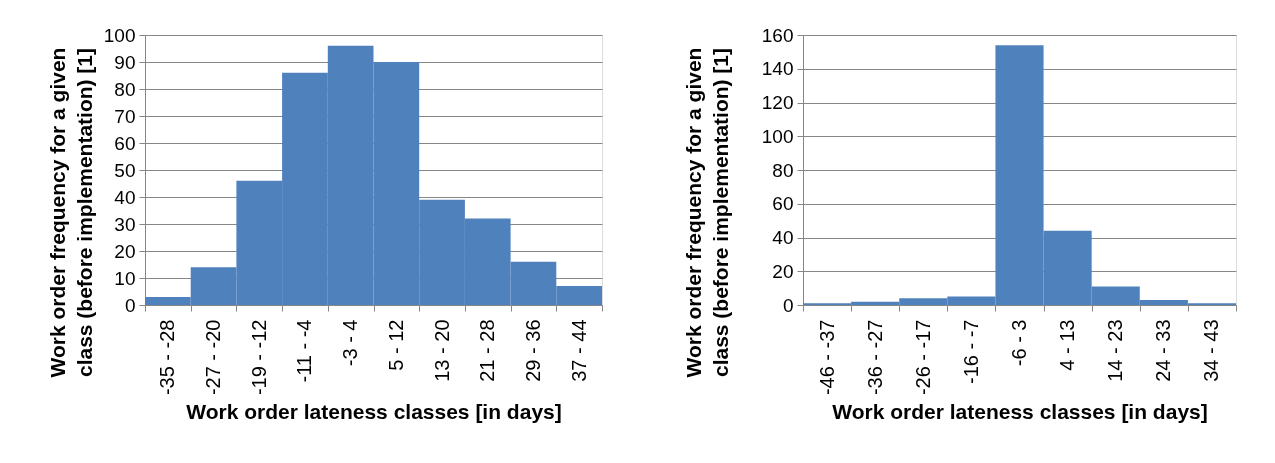 Image resolution: width=1275 pixels, height=463 pixels. I want to click on x-tick-label: 4 - 13, so click(1067, 345).